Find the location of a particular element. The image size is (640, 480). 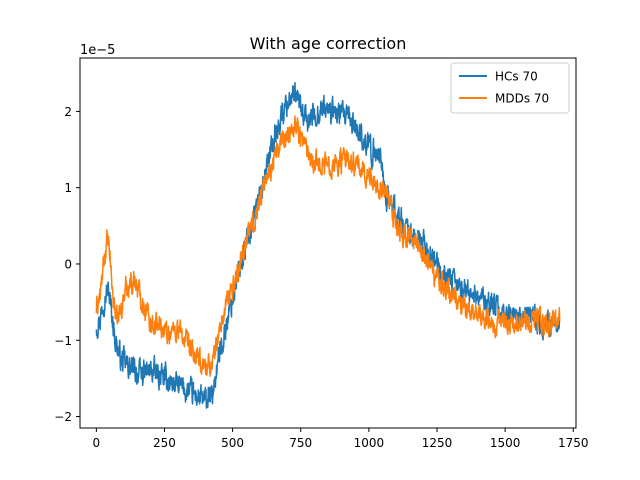

x-axis: 0 250 500 750 1000 1250 1500 1750 is located at coordinates (341, 439).